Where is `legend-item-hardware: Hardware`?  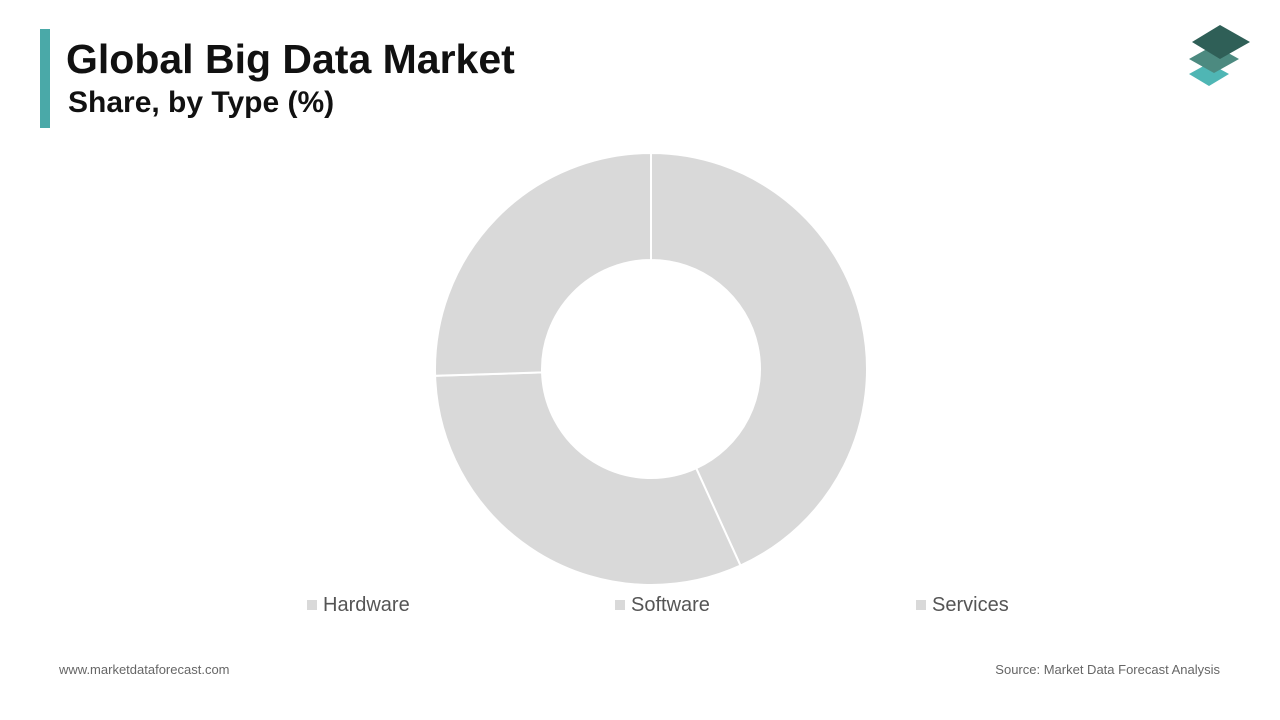
legend-item-hardware: Hardware is located at coordinates (358, 605).